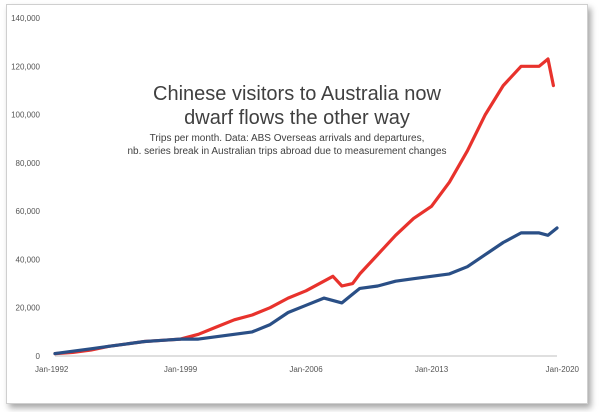 The image size is (600, 412). Describe the element at coordinates (297, 118) in the screenshot. I see `chart-title-line-2: dwarf flows the other way` at that location.